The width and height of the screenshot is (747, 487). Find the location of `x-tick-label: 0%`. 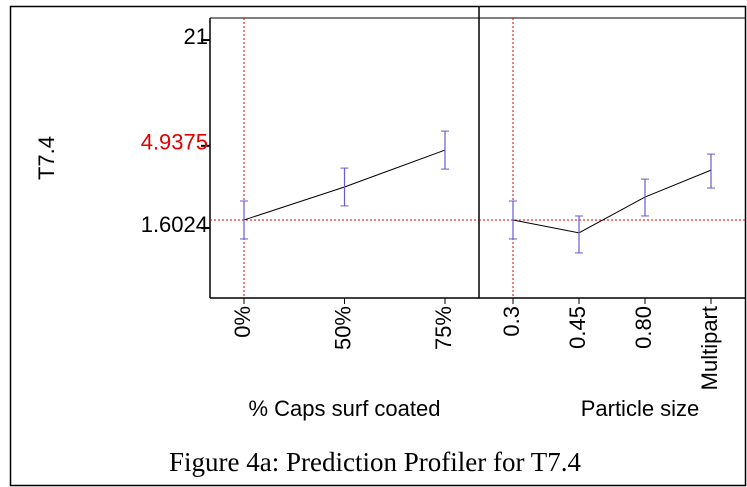

x-tick-label: 0% is located at coordinates (242, 322).